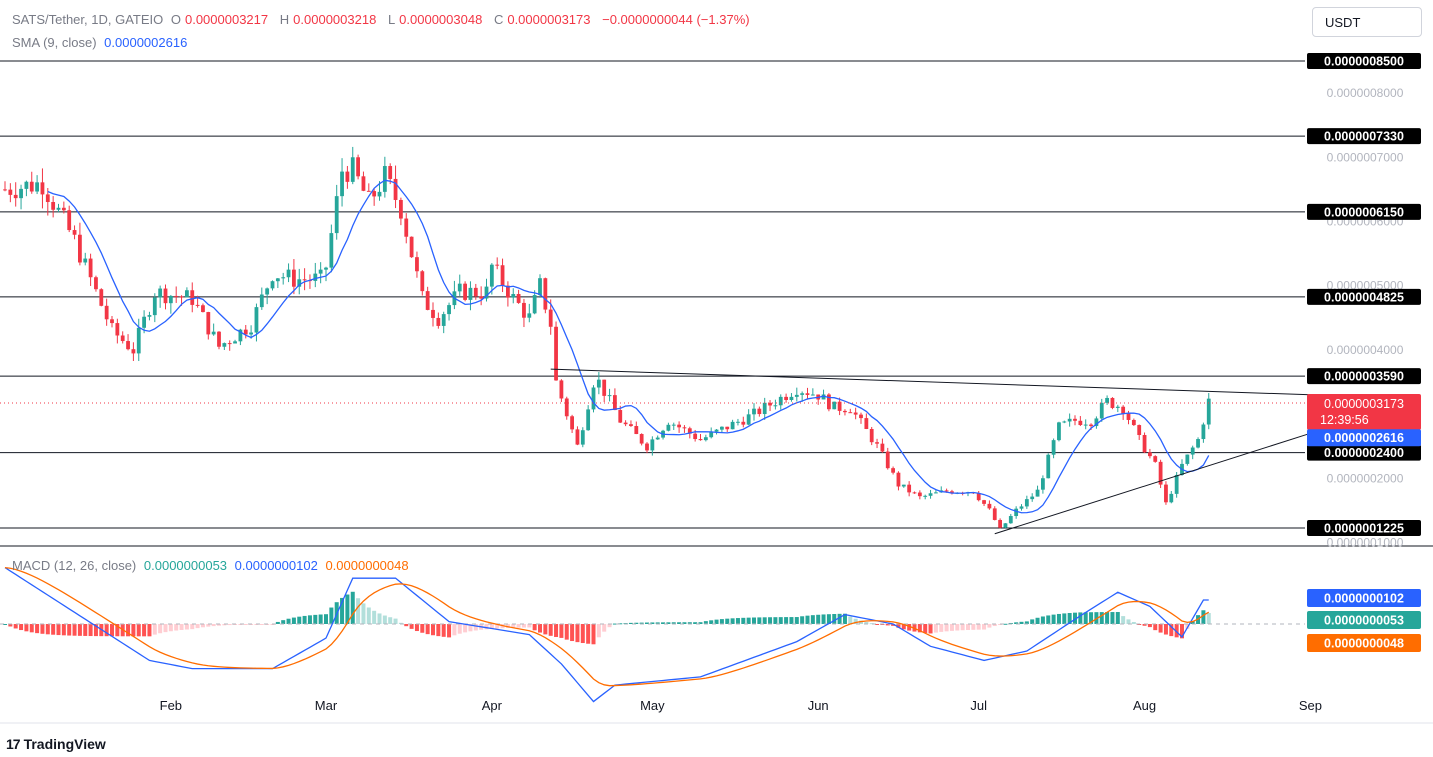 Image resolution: width=1433 pixels, height=757 pixels. Describe the element at coordinates (1364, 296) in the screenshot. I see `level-price-tag: 0.0000004825` at that location.